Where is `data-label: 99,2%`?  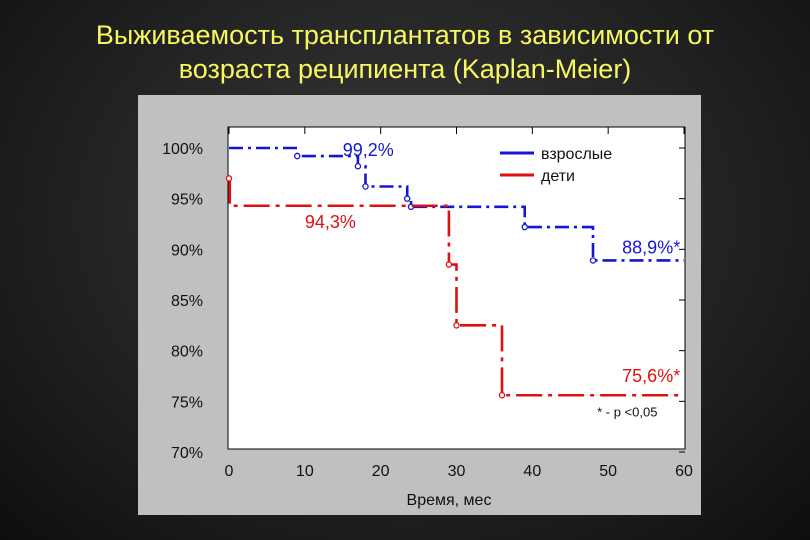 data-label: 99,2% is located at coordinates (368, 150).